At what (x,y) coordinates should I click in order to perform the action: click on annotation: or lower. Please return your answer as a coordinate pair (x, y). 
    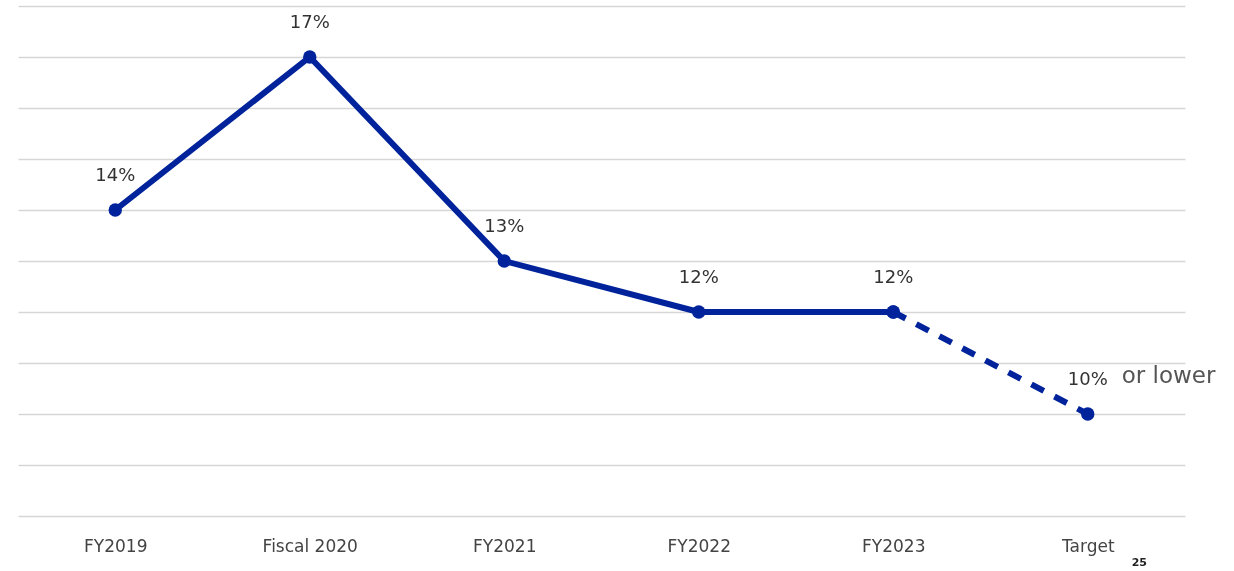
    Looking at the image, I should click on (1169, 375).